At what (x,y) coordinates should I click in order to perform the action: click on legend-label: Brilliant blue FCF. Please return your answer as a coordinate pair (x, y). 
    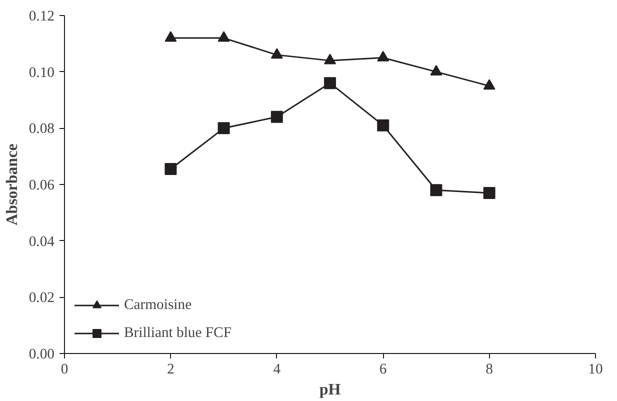
    Looking at the image, I should click on (178, 333).